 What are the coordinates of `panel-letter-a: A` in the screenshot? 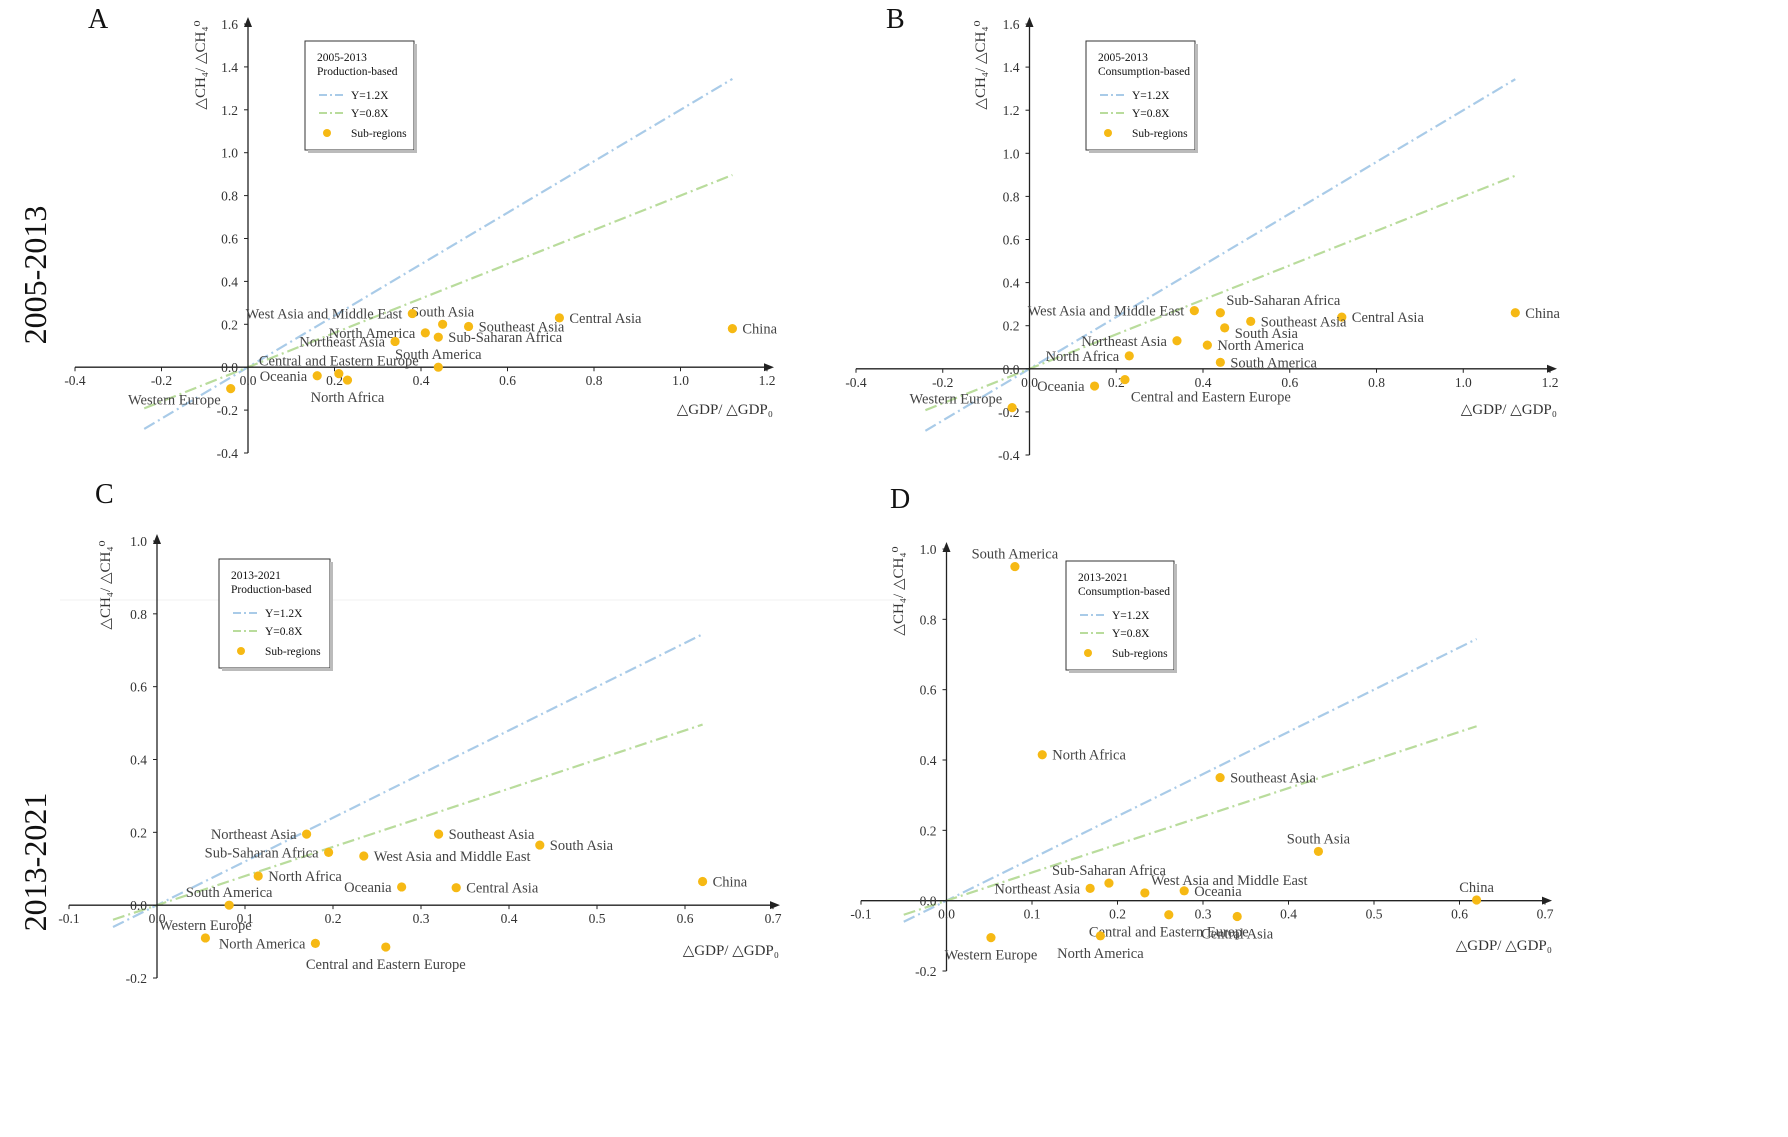 It's located at (98, 19).